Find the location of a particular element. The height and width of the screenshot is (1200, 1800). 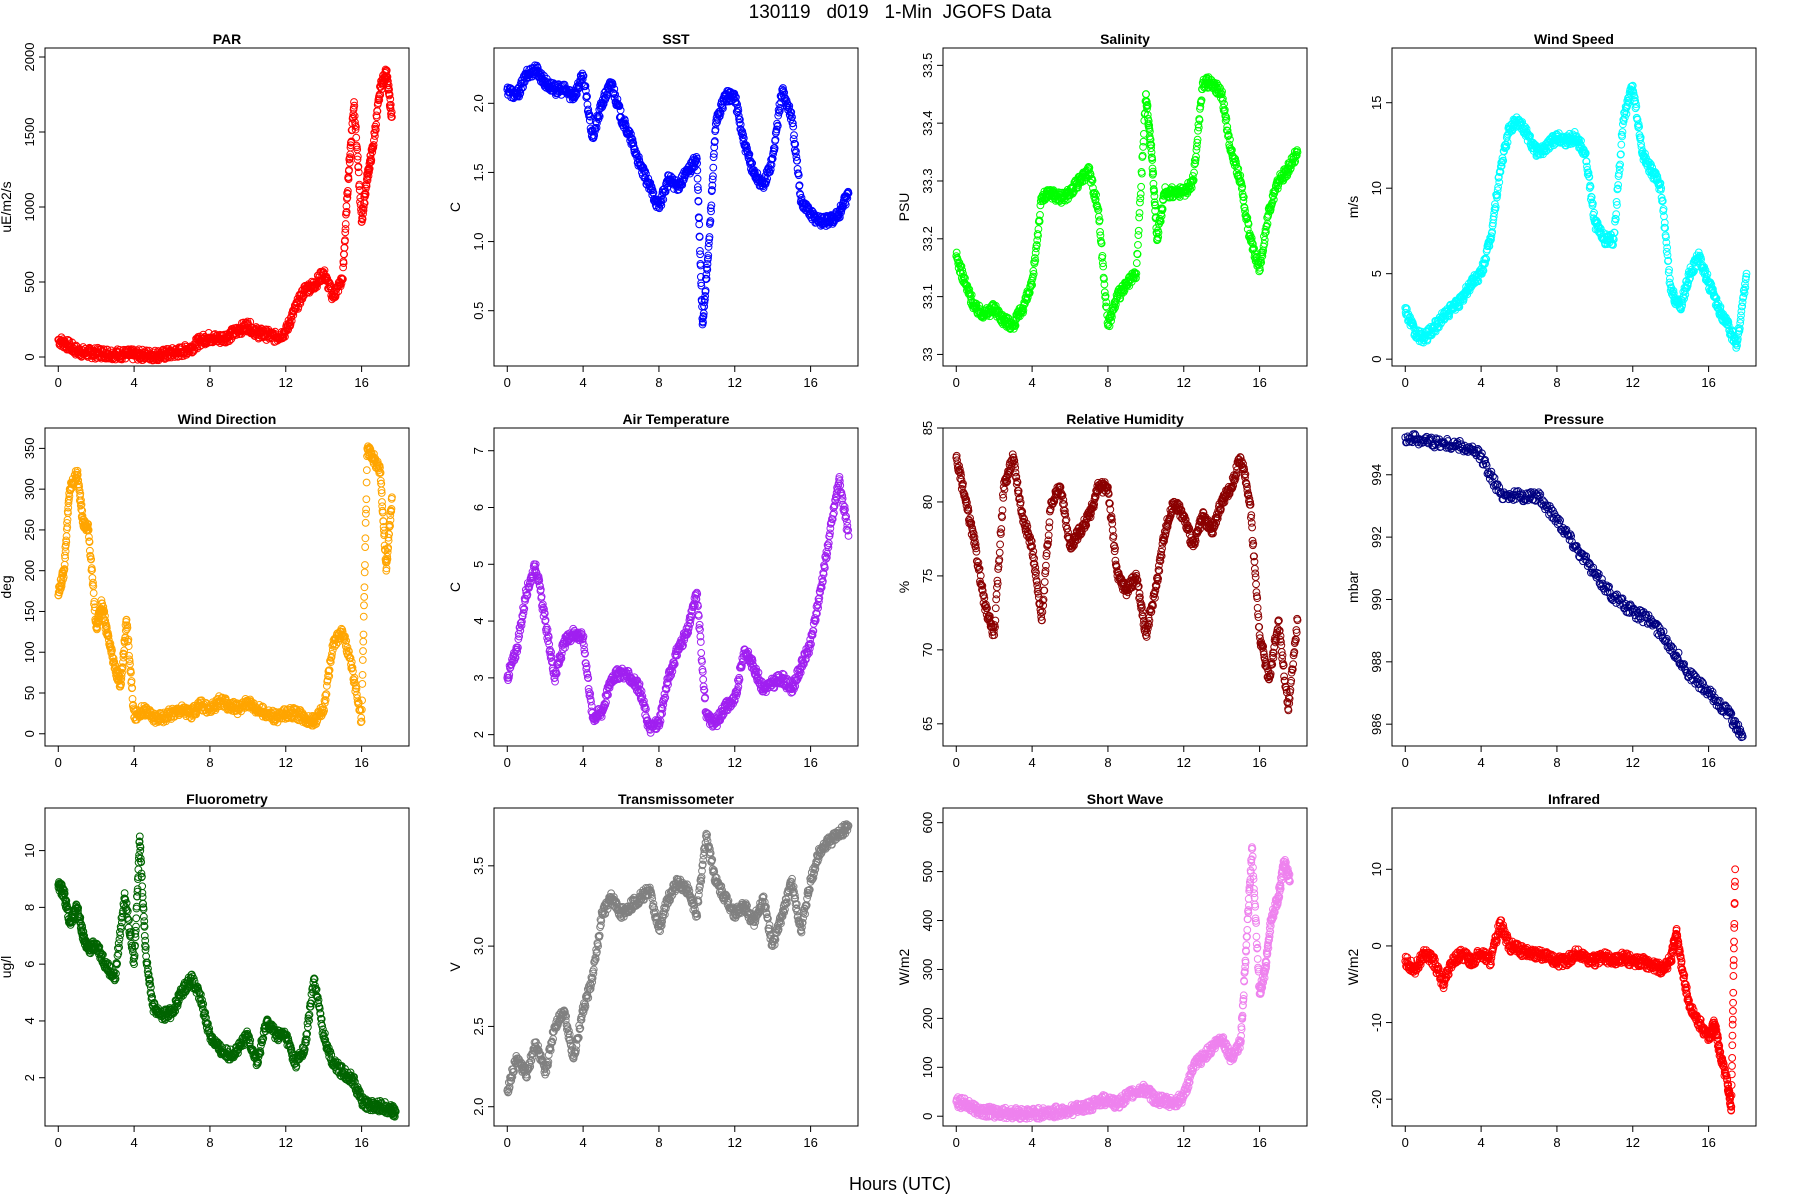

wind_direction-y-tick-label: 0 is located at coordinates (29, 733).